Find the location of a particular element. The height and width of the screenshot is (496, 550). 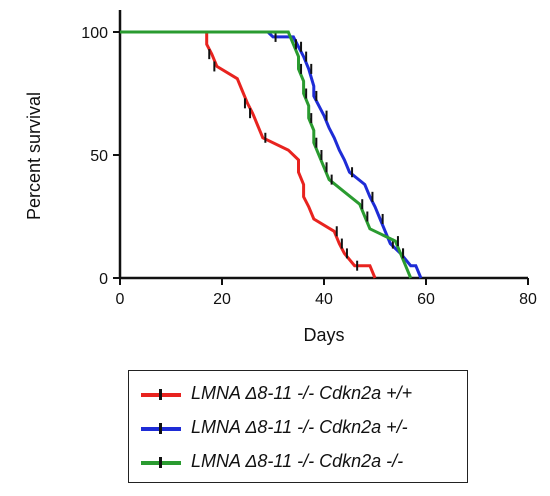

x-tick-label: 0 is located at coordinates (120, 299).